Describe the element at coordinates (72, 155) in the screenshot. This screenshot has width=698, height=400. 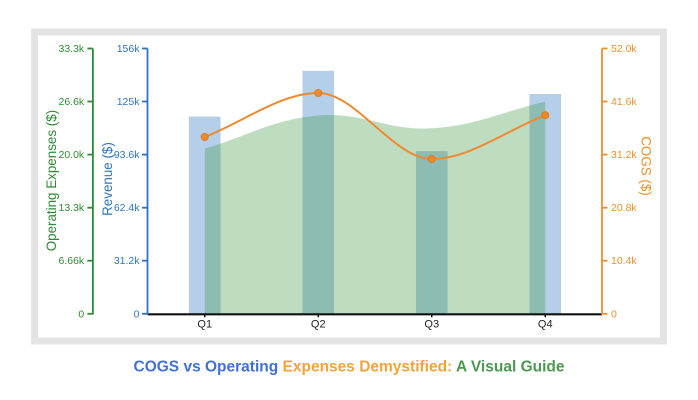
I see `svg-text: 20.0k` at that location.